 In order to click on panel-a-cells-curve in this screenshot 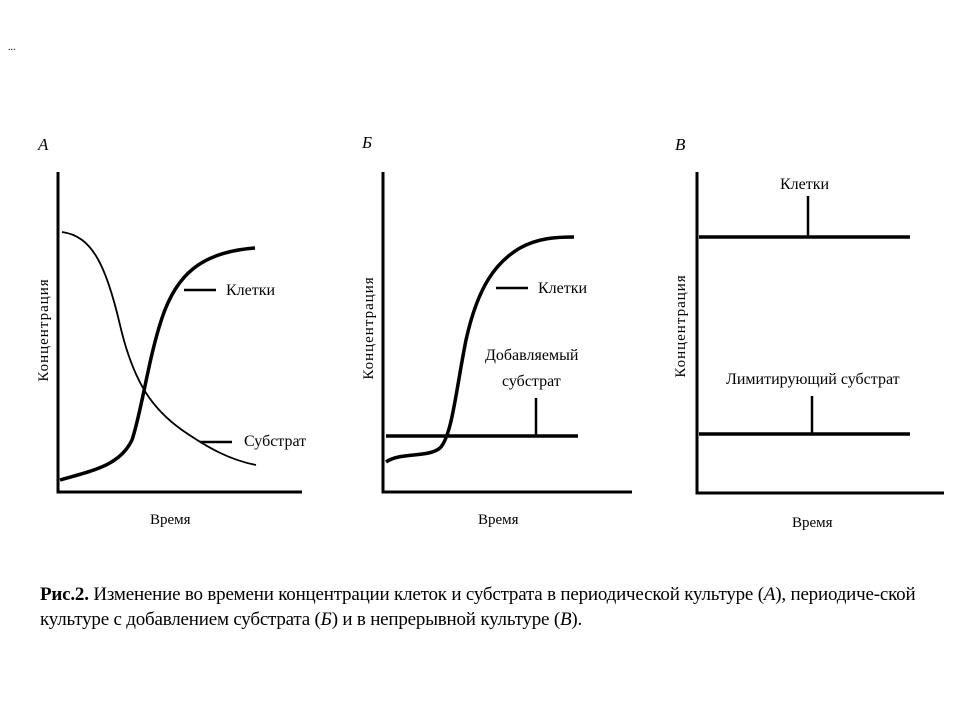, I will do `click(157, 364)`.